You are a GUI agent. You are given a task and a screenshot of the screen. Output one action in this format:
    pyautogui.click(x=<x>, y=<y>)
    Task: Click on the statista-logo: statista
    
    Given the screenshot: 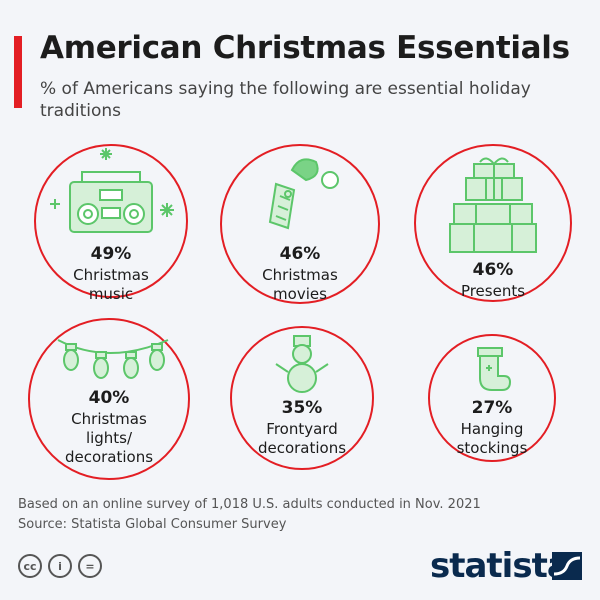 What is the action you would take?
    pyautogui.click(x=500, y=566)
    